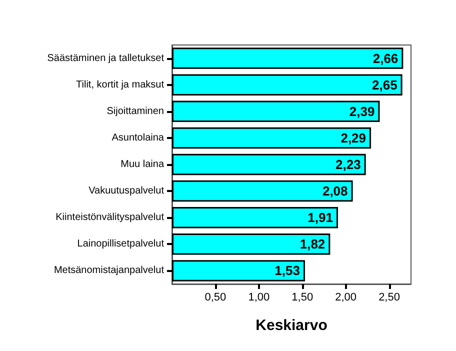 The height and width of the screenshot is (351, 456). I want to click on y-tick-label: Lainopillisetpalvelut, so click(120, 244).